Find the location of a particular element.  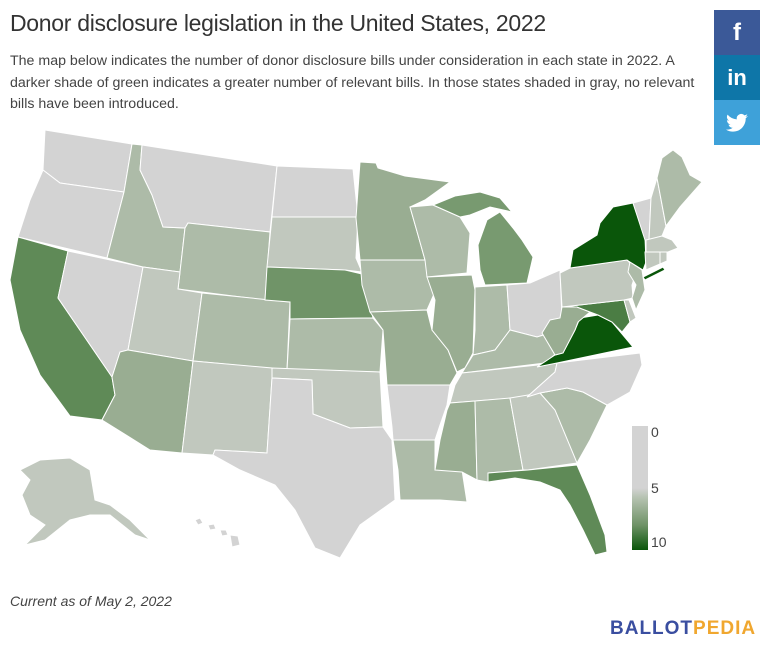

state-nd is located at coordinates (315, 191).